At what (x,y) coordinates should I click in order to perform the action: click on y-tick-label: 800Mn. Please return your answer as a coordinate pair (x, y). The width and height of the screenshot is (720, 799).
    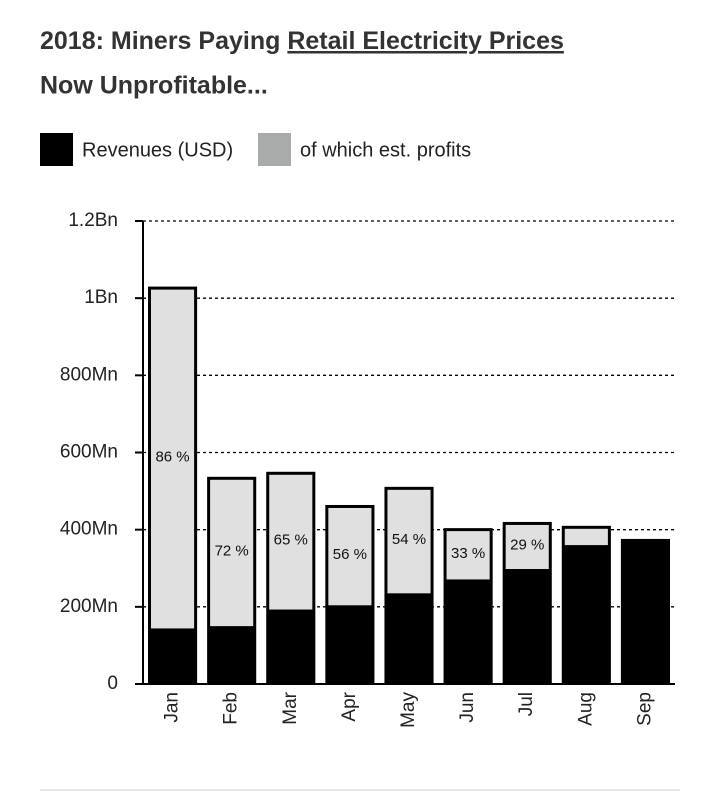
    Looking at the image, I should click on (89, 374).